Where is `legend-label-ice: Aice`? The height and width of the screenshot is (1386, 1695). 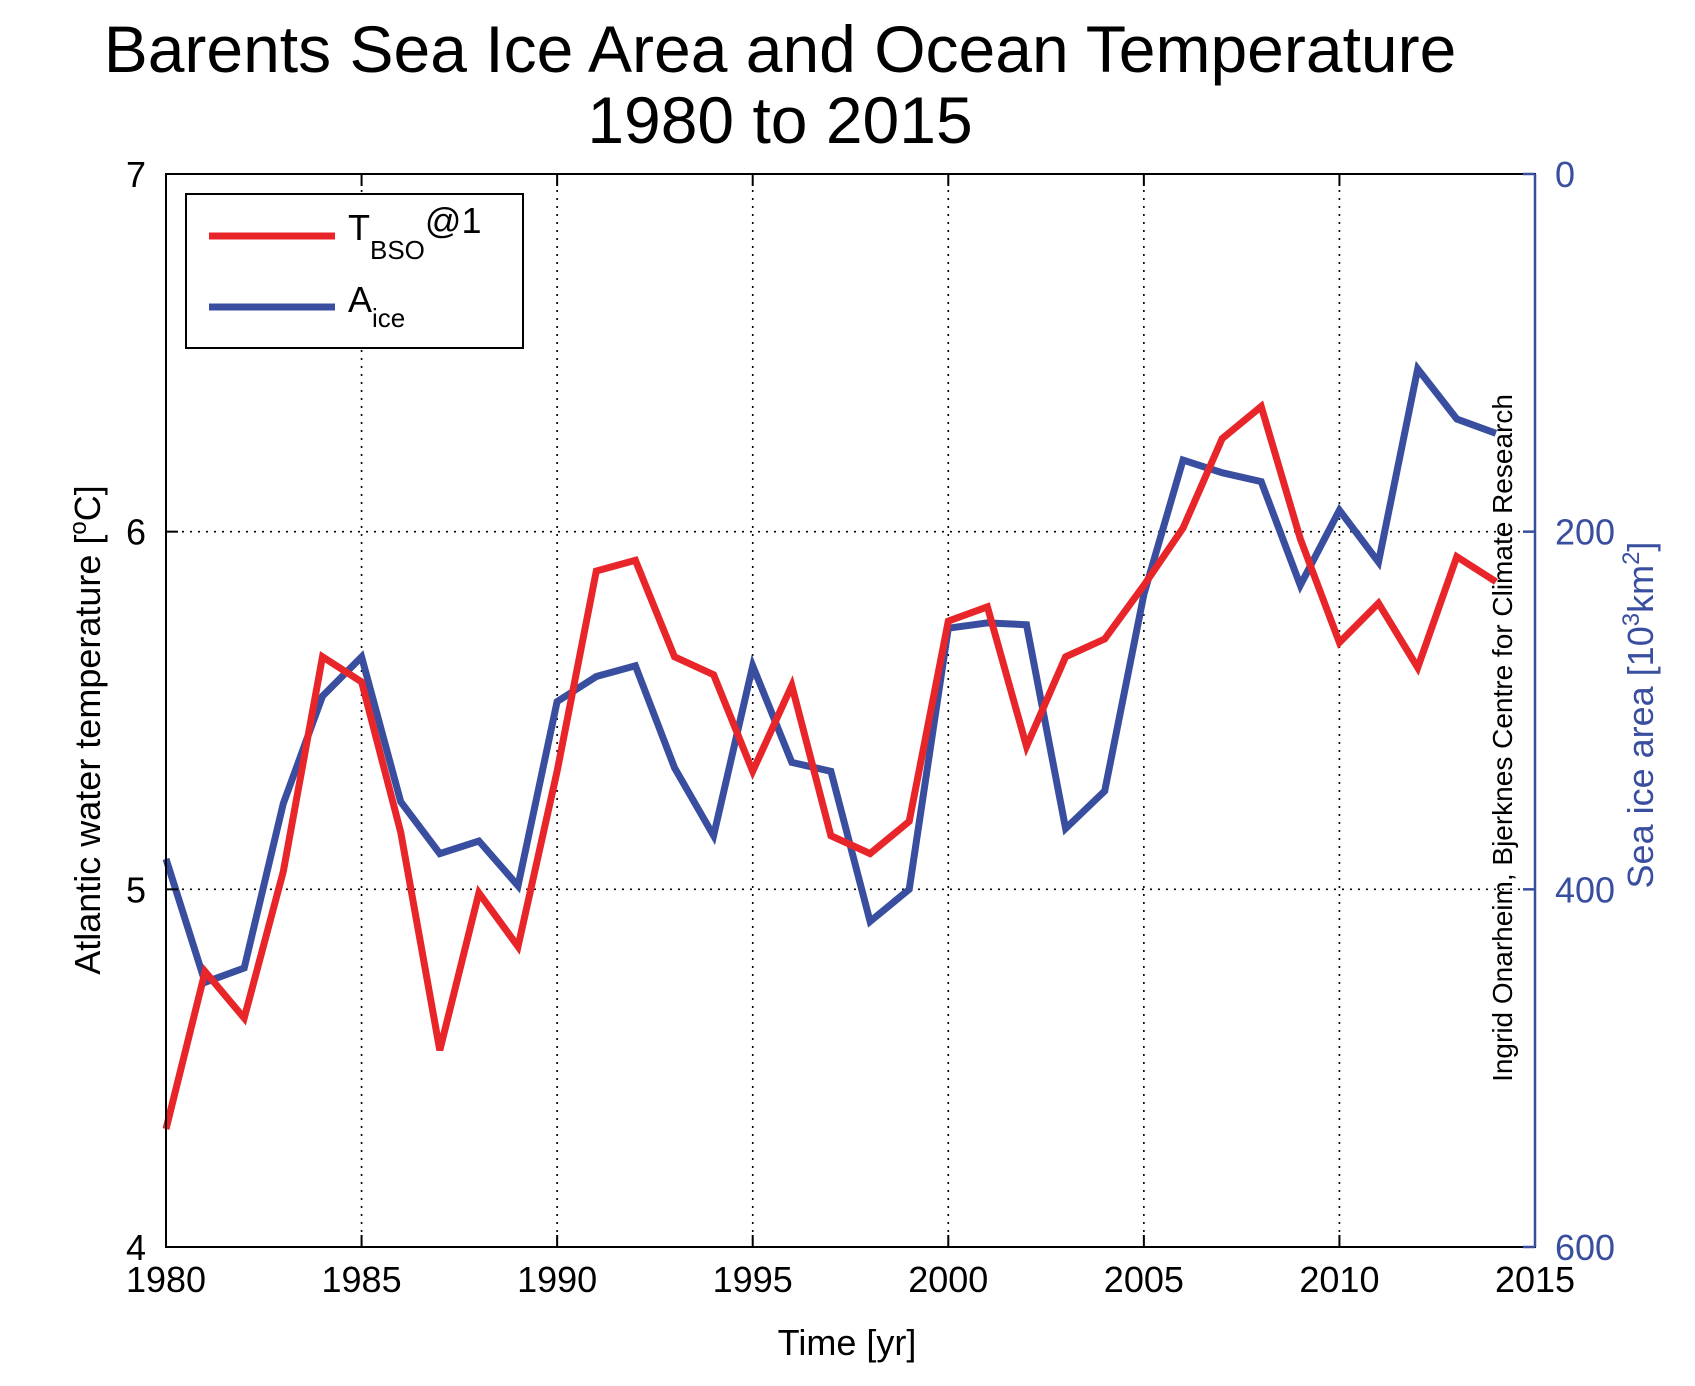
legend-label-ice: Aice is located at coordinates (376, 306).